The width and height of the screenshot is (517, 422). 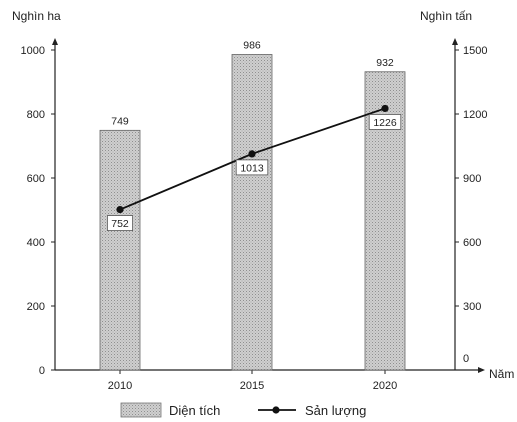 I want to click on legend-bar-swatch, so click(x=141, y=410).